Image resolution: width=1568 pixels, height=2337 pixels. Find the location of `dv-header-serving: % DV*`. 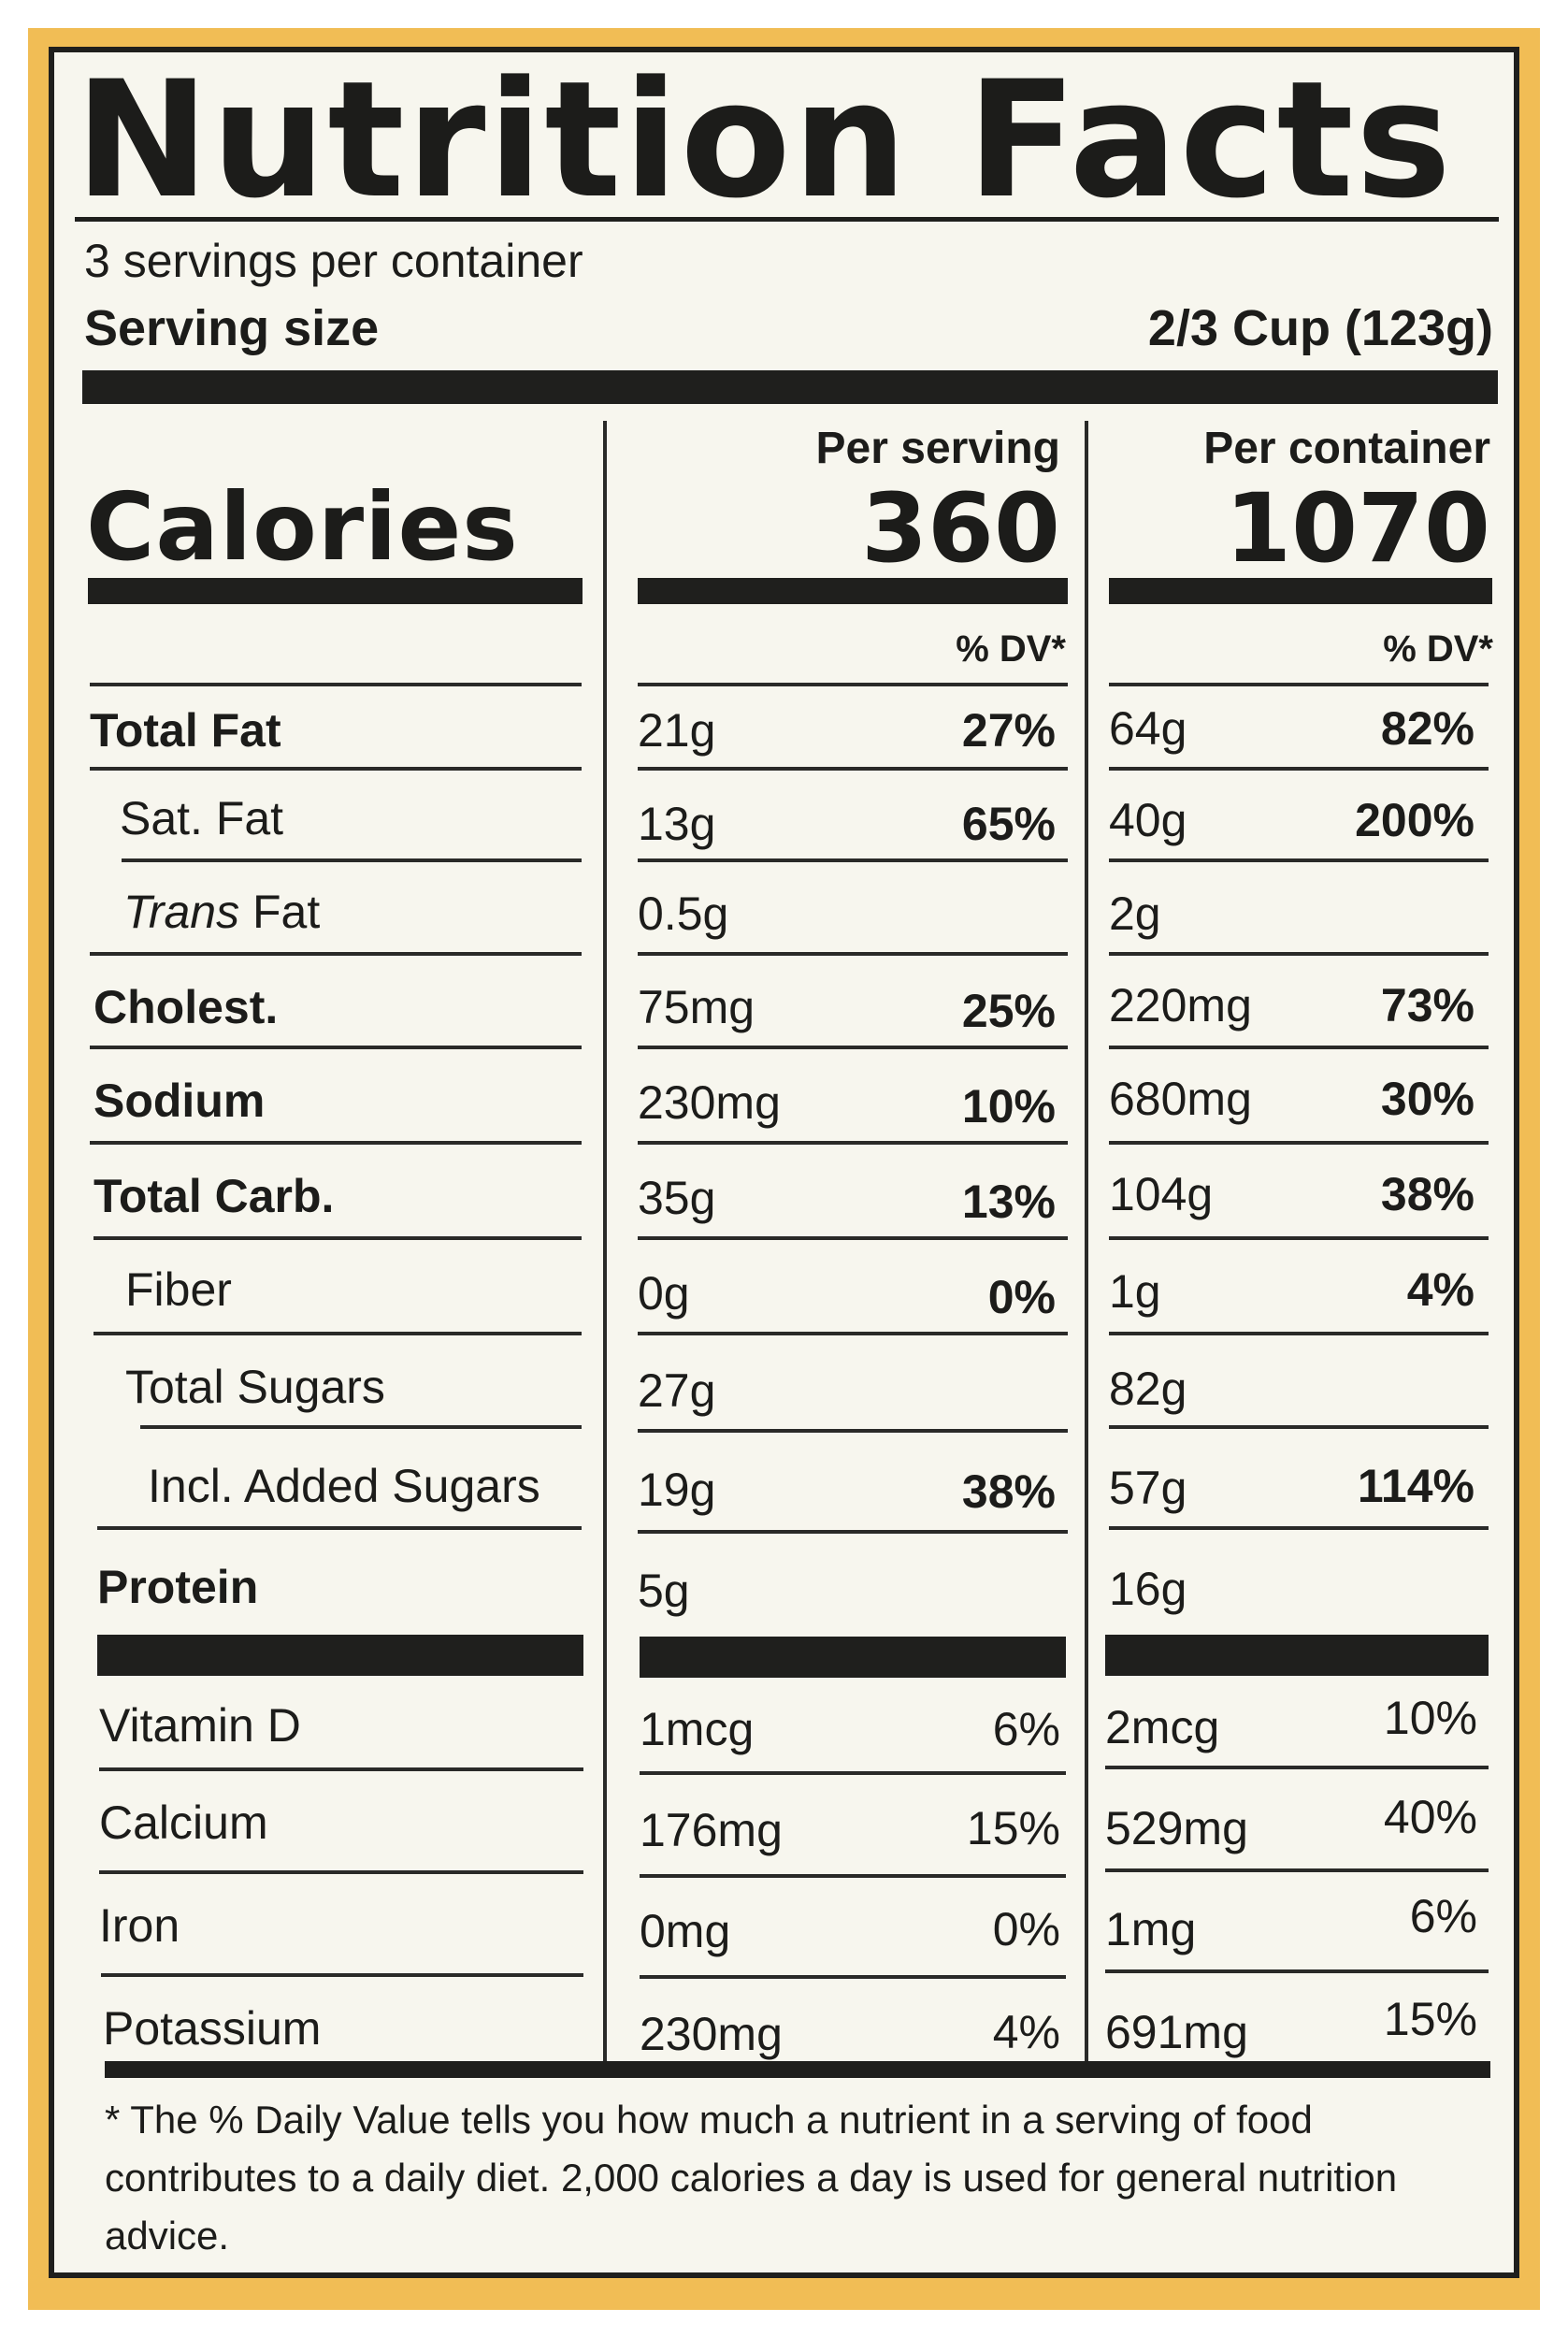

dv-header-serving: % DV* is located at coordinates (1011, 649).